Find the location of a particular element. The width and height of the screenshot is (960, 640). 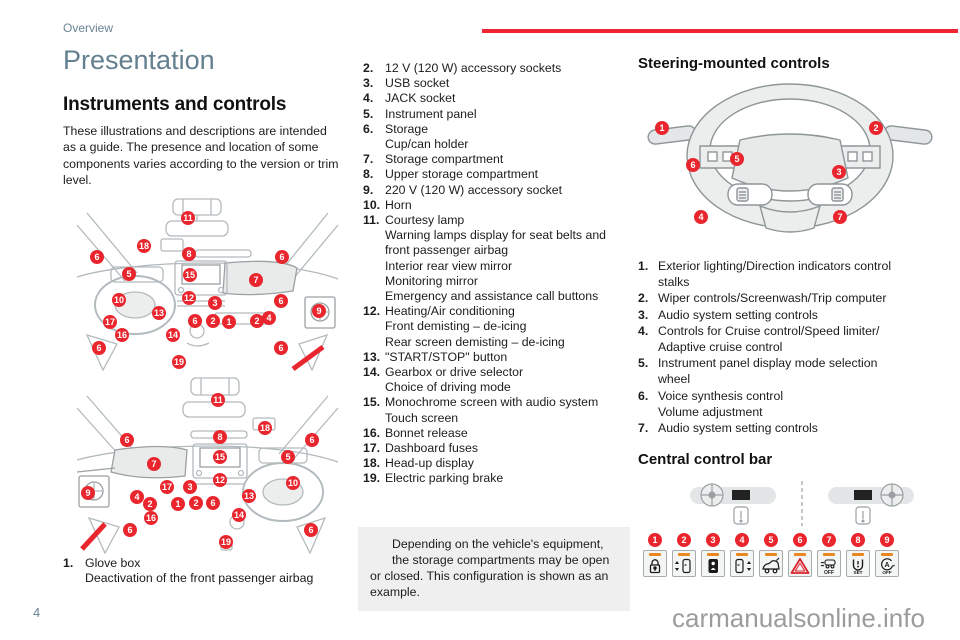

callout-14: 14 is located at coordinates (239, 515).